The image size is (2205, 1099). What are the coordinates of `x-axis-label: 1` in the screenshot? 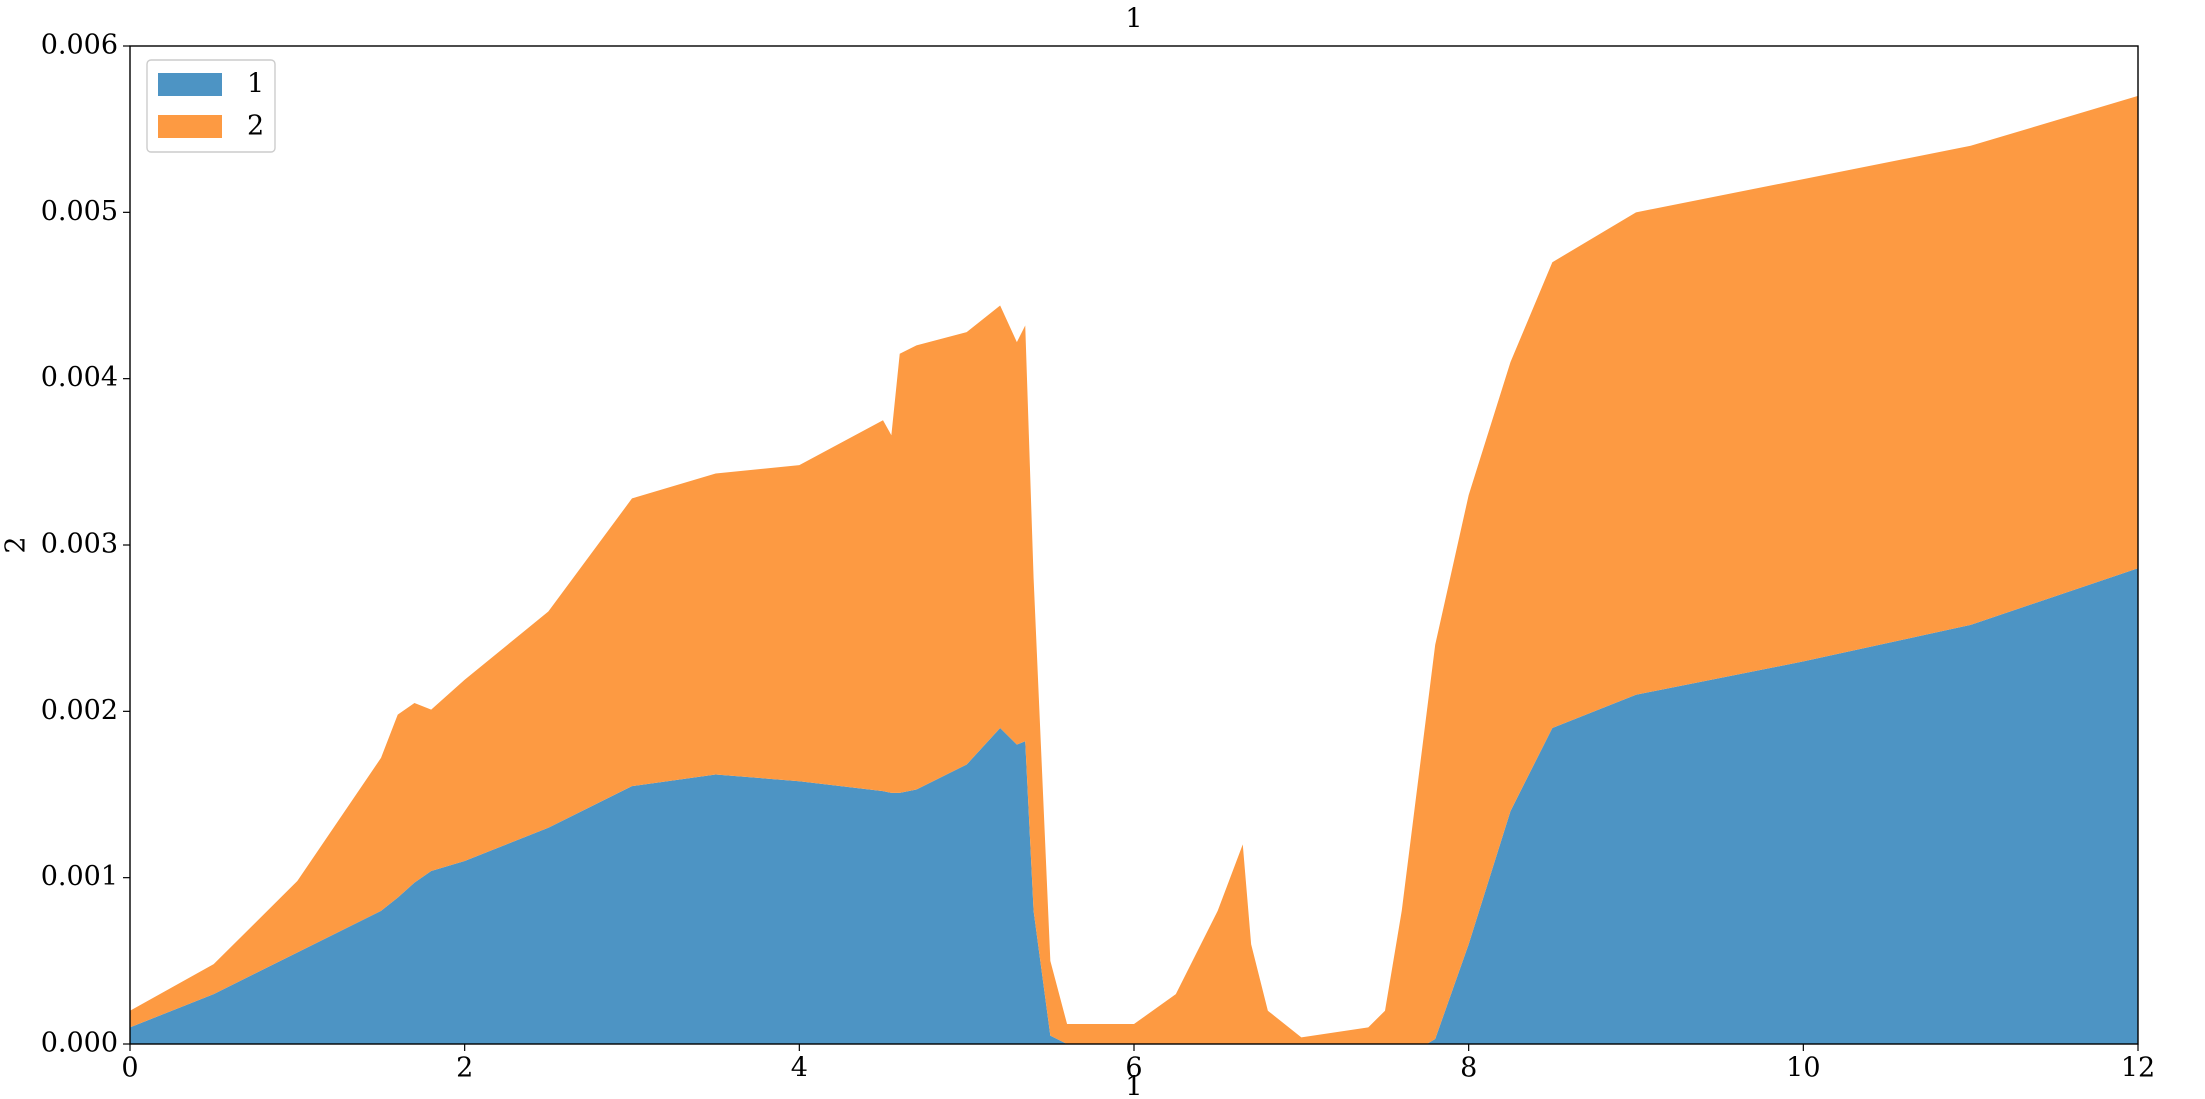 It's located at (1133, 1085).